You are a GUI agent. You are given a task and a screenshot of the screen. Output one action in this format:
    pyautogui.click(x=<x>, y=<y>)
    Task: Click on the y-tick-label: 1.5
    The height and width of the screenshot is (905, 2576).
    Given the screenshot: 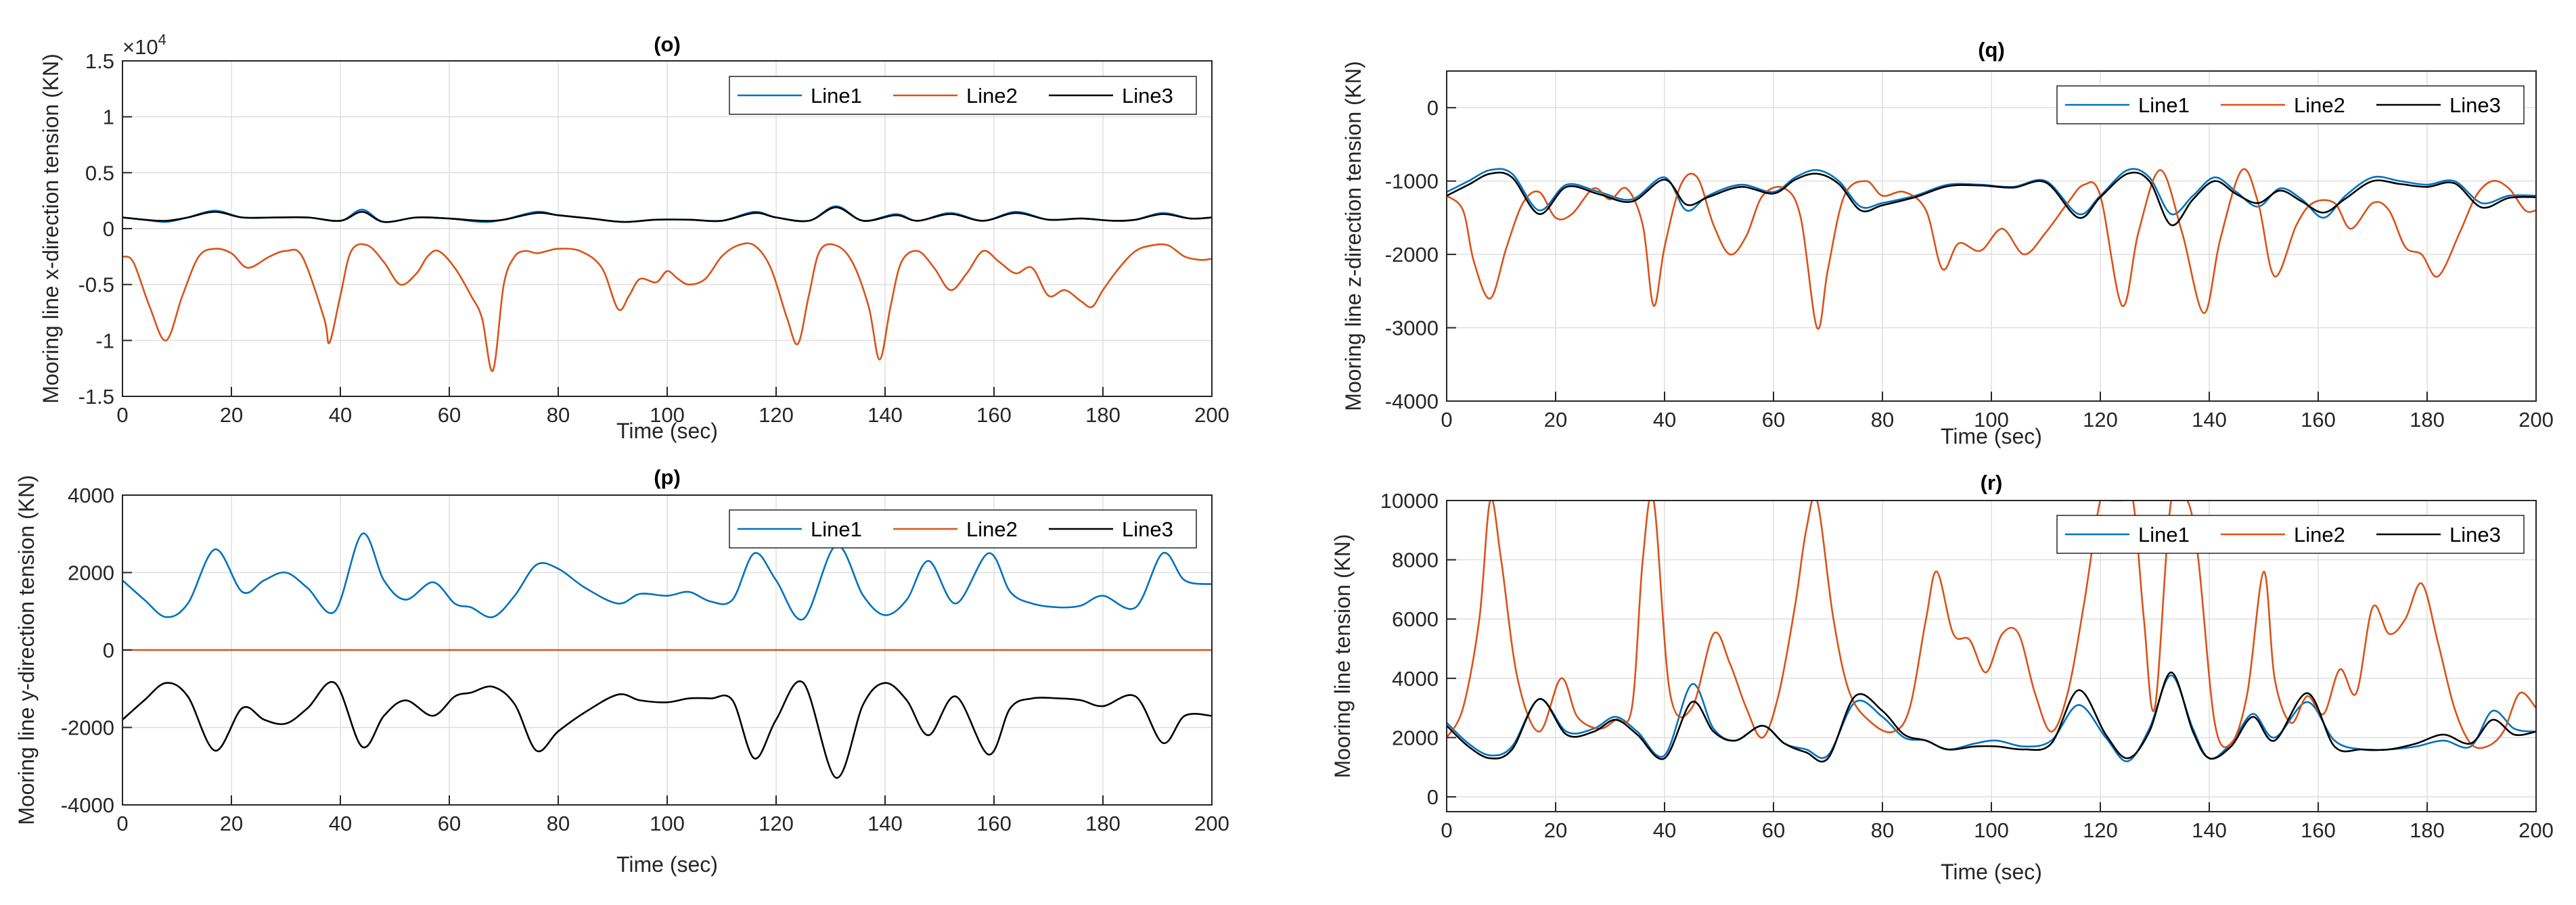 What is the action you would take?
    pyautogui.click(x=99, y=61)
    